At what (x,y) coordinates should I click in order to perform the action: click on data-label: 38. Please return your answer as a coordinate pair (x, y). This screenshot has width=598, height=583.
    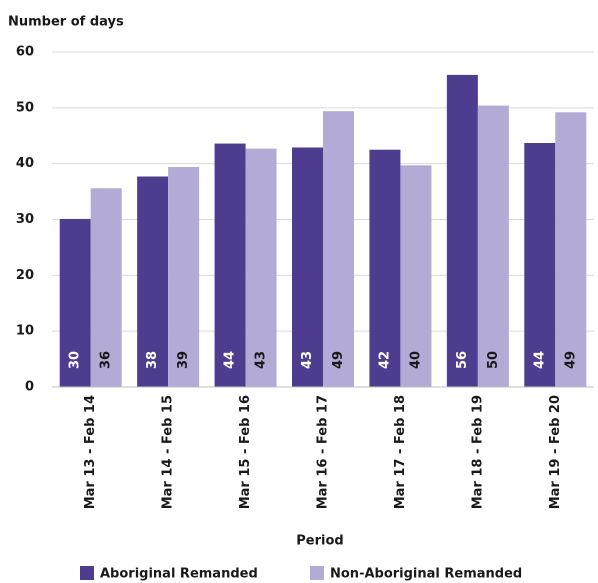
    Looking at the image, I should click on (152, 360).